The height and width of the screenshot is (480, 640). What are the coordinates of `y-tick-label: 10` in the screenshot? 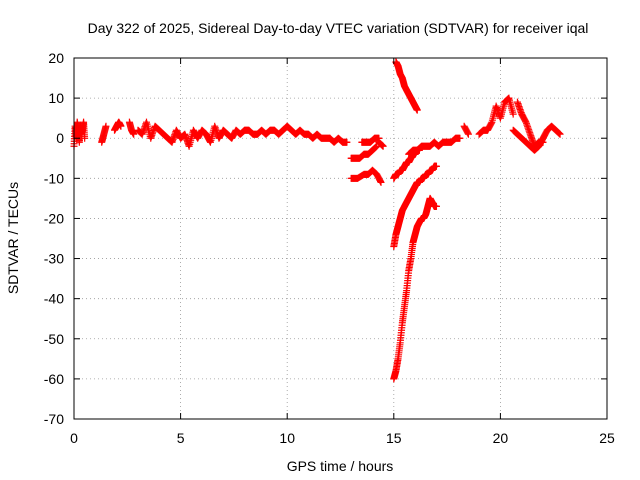 It's located at (56, 98).